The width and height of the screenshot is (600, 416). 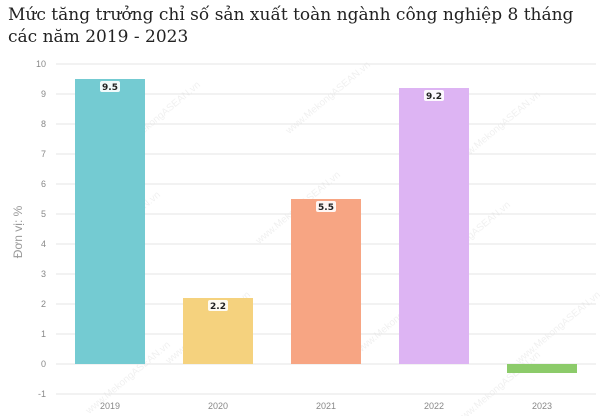 I want to click on bar-2019, so click(x=110, y=221).